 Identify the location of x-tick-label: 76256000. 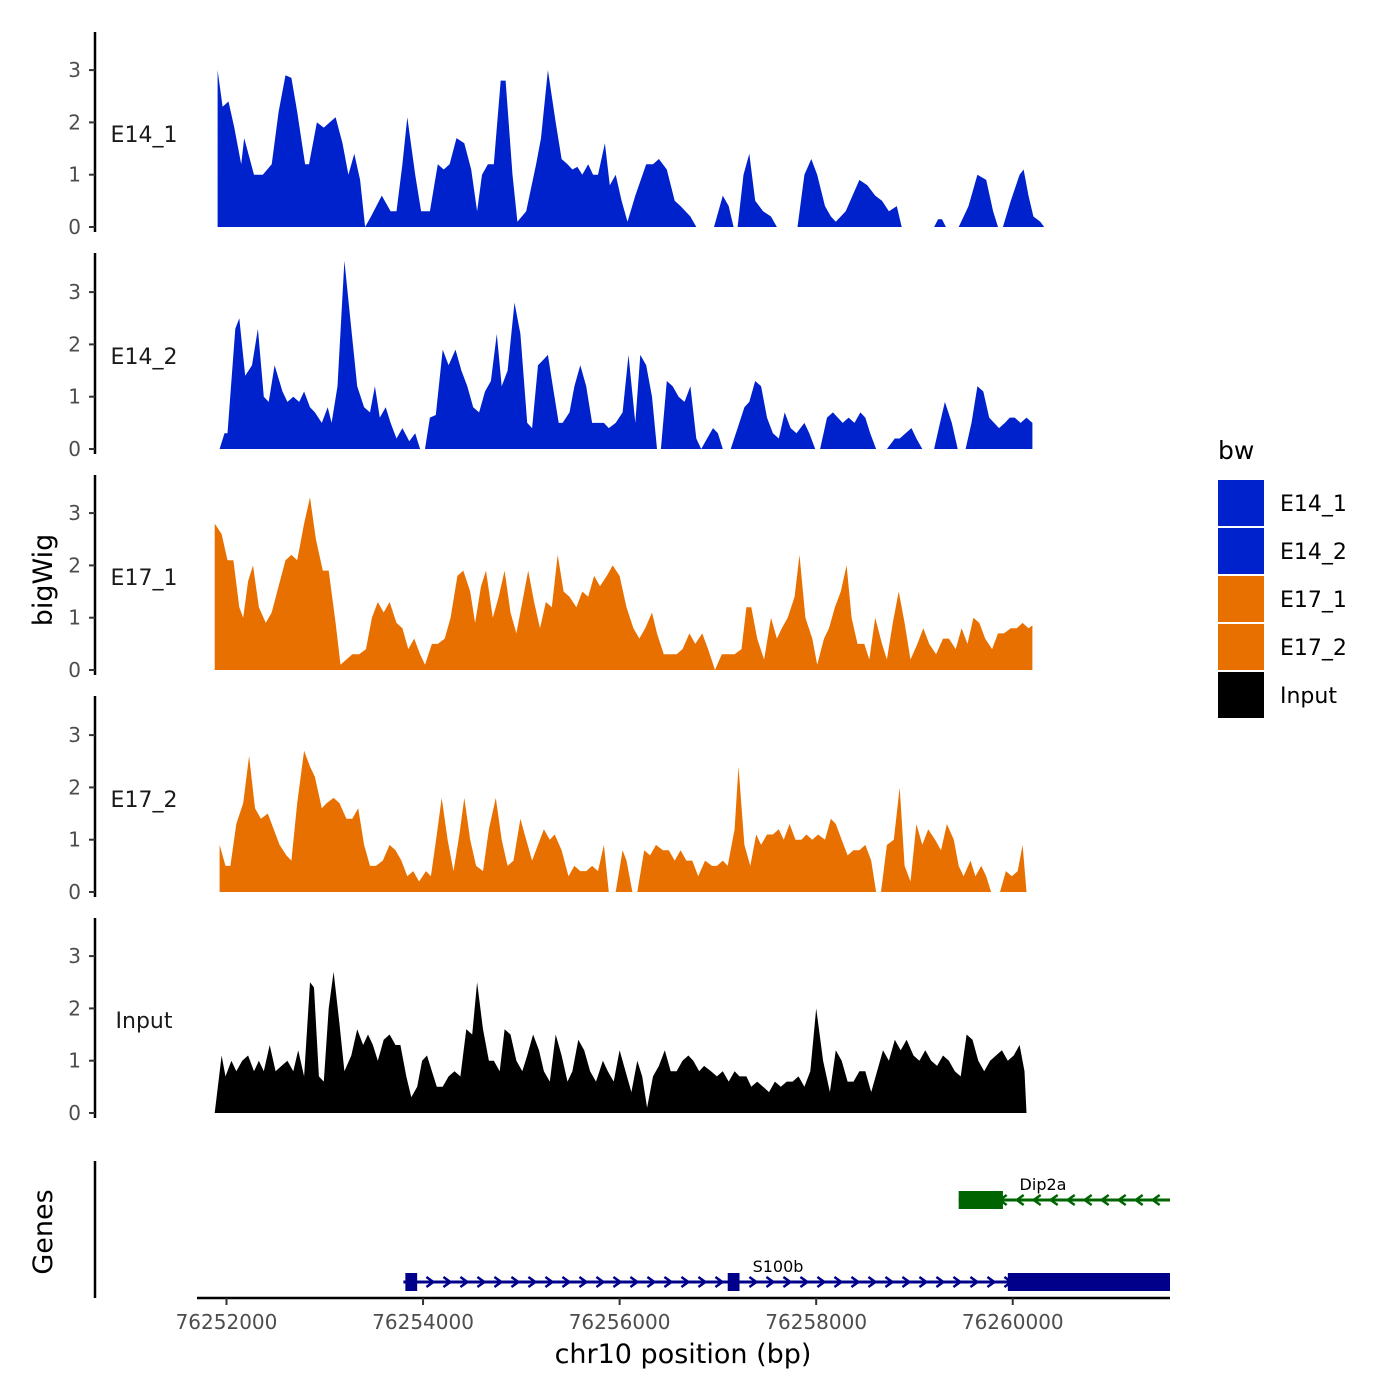
(620, 1322).